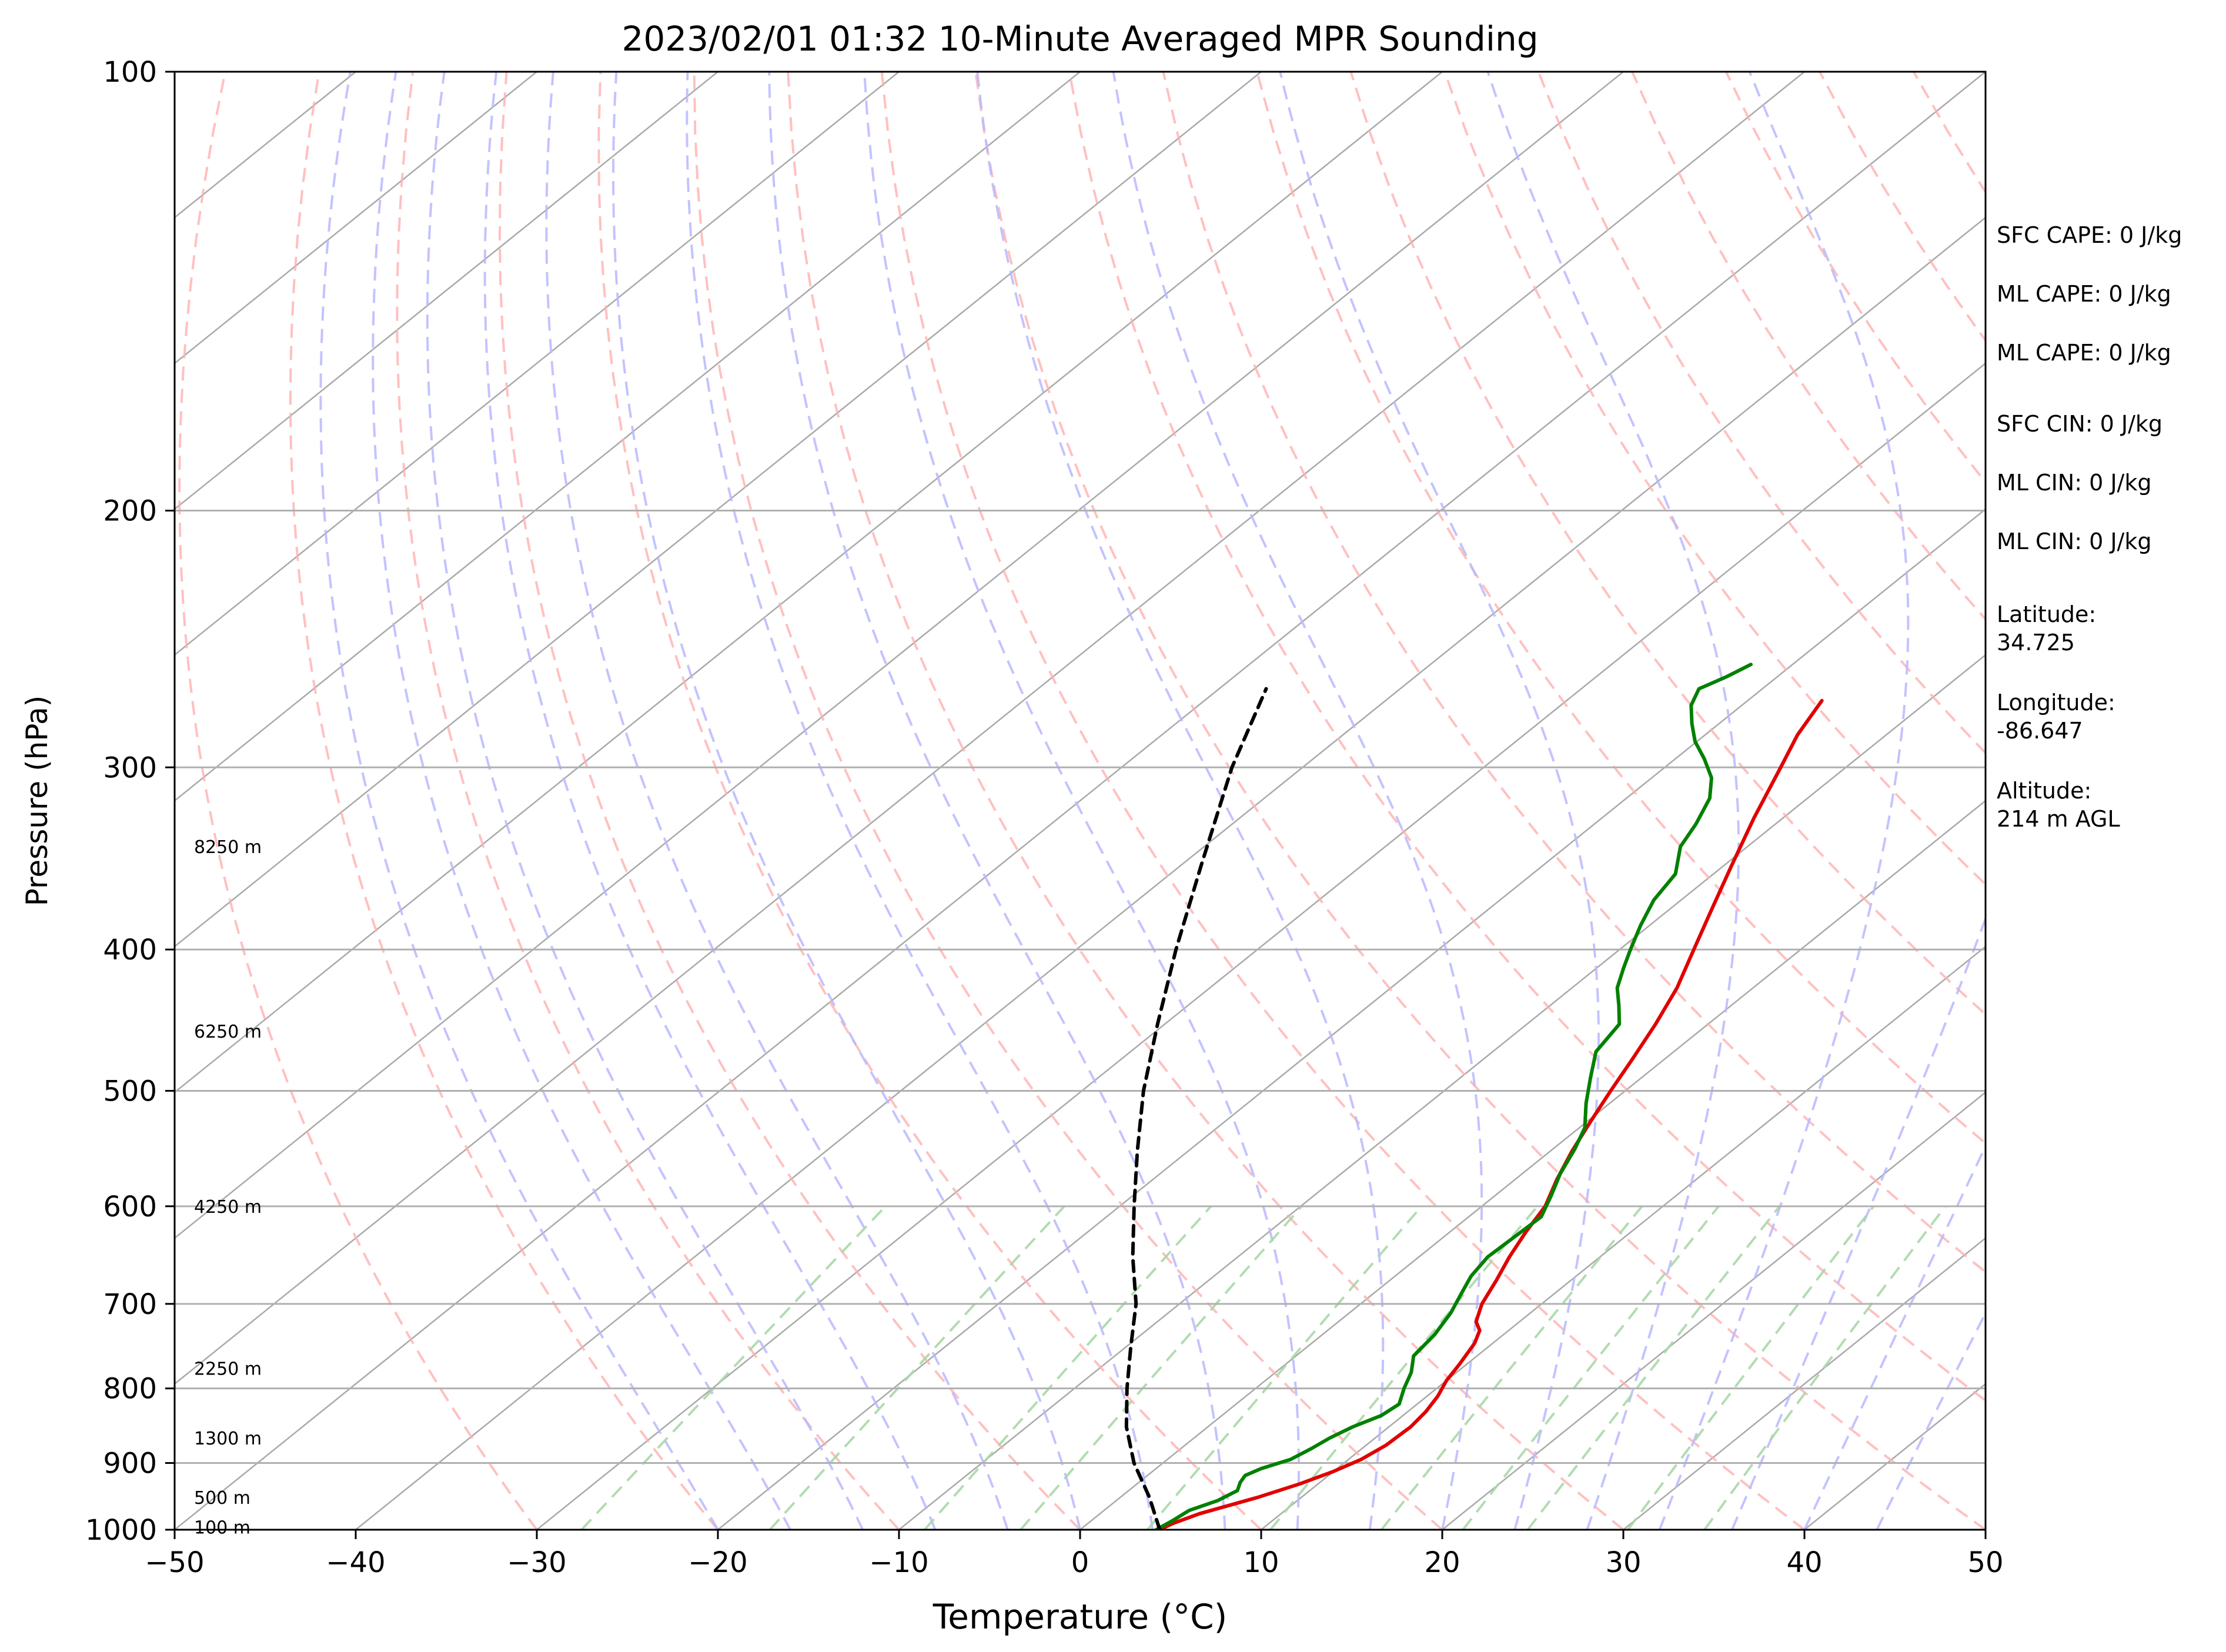 This screenshot has height=1652, width=2226. I want to click on height-label: 2250 m, so click(228, 1369).